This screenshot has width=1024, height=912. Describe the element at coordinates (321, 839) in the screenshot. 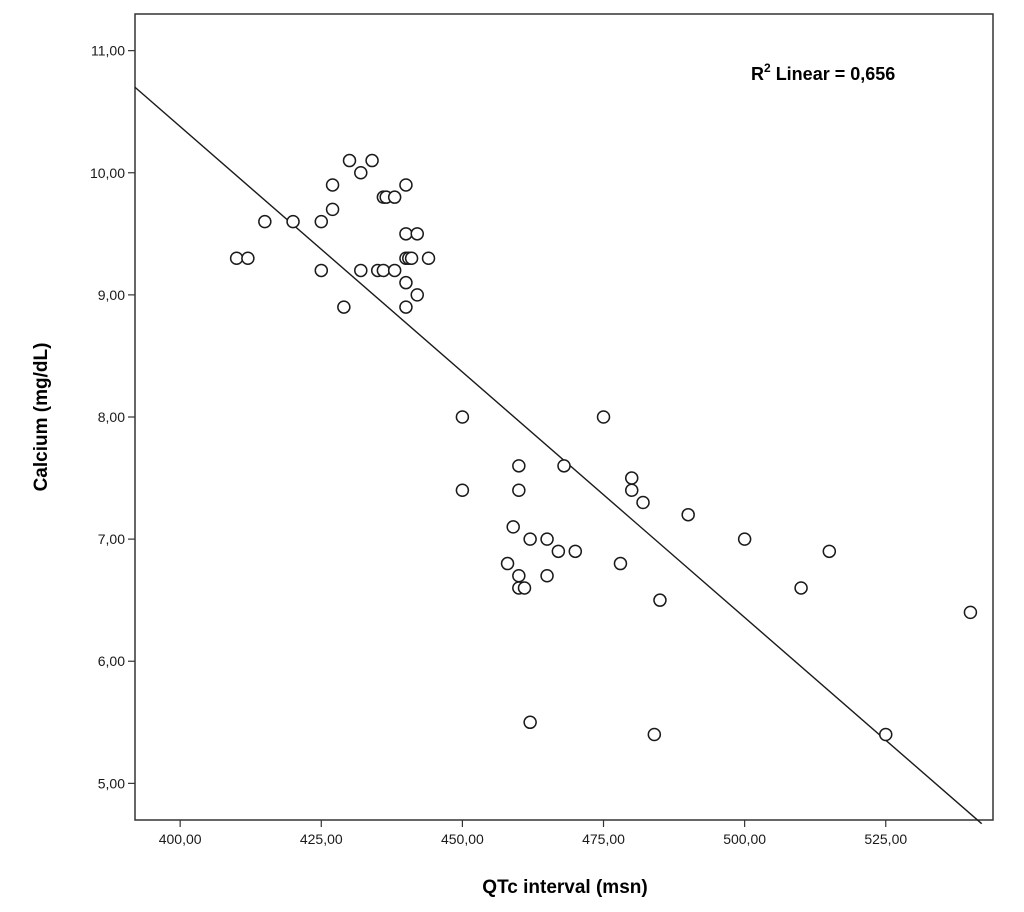

I see `x-tick-label: 425,00` at that location.